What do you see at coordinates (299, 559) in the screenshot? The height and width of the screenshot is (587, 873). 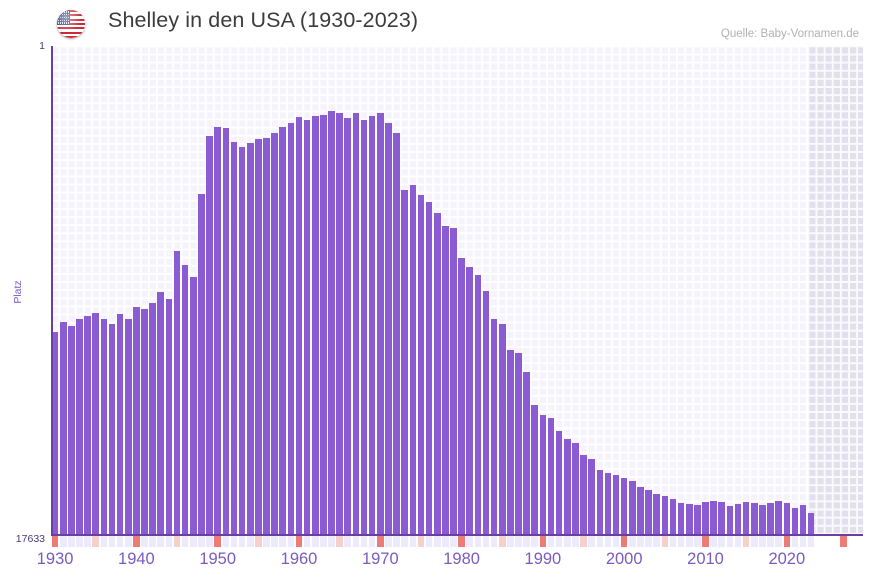 I see `x-axis-tick-label: 1960` at bounding box center [299, 559].